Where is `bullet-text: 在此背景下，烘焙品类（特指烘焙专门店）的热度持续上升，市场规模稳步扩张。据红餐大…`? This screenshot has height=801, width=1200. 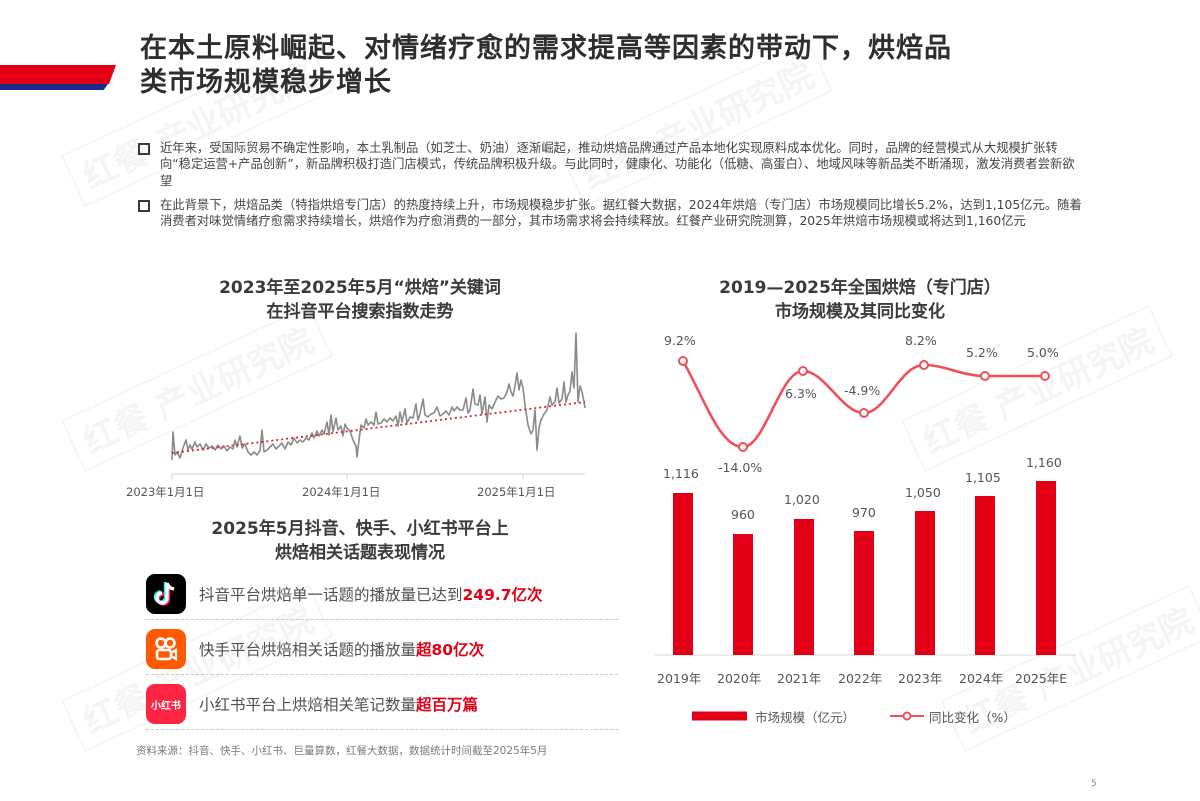
bullet-text: 在此背景下，烘焙品类（特指烘焙专门店）的热度持续上升，市场规模稳步扩张。据红餐大… is located at coordinates (621, 213).